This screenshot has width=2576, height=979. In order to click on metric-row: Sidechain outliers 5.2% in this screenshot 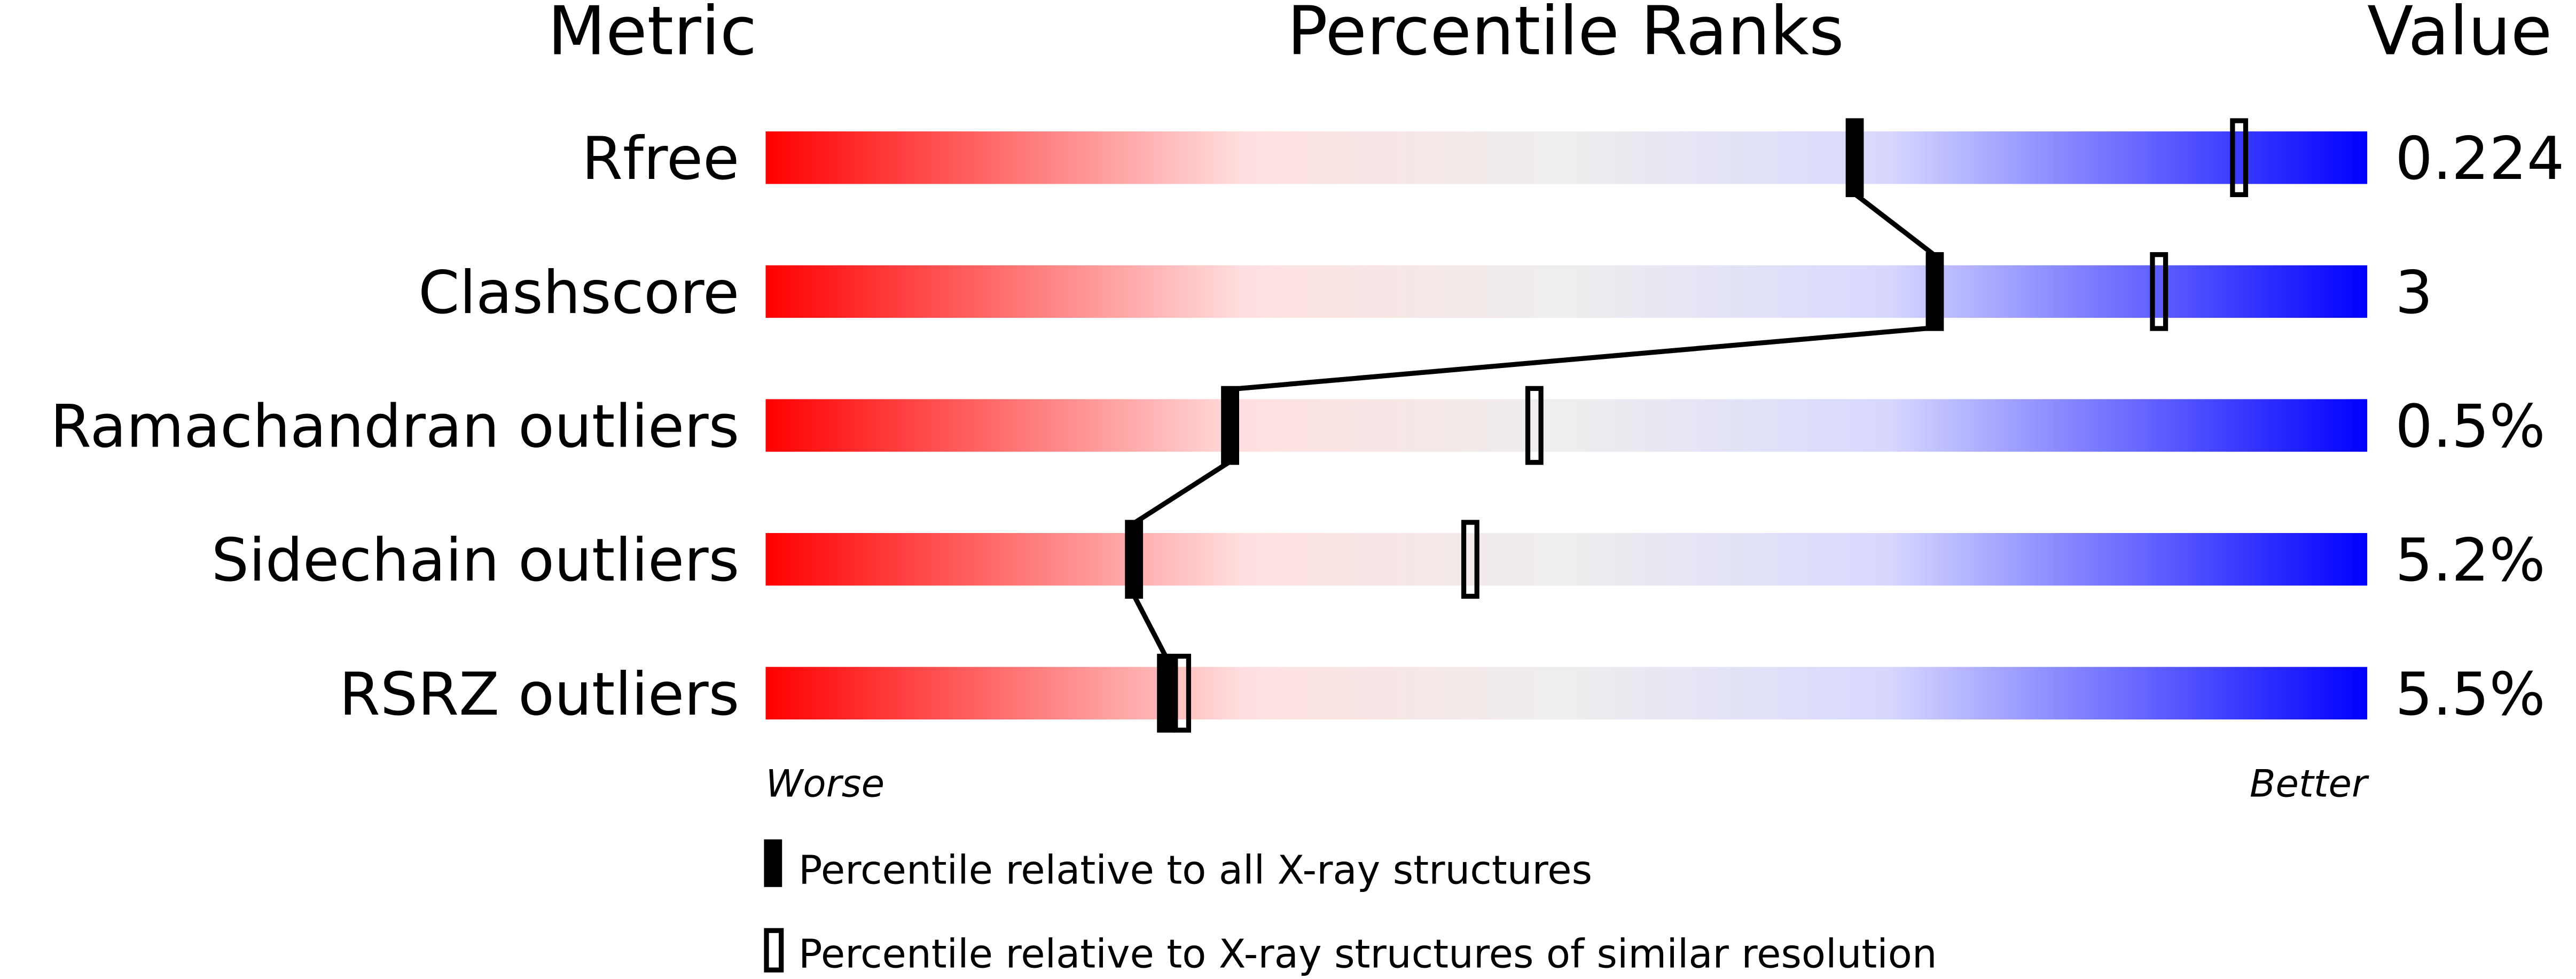, I will do `click(1379, 559)`.